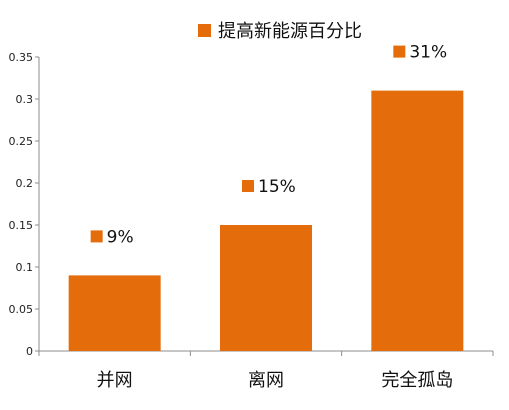 This screenshot has width=509, height=410. I want to click on legend: 提高新能源百分比, so click(280, 31).